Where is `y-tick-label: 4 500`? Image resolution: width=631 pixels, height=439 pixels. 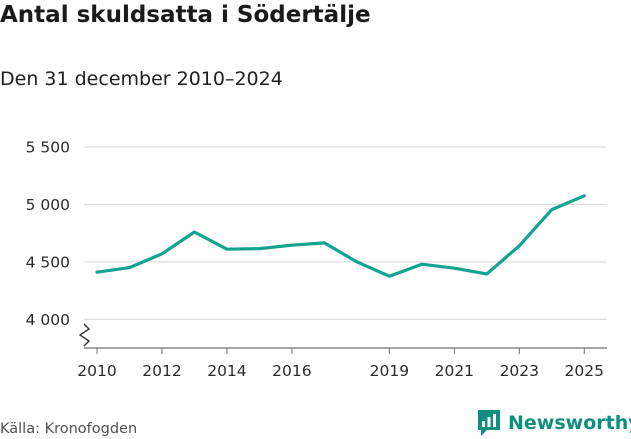 y-tick-label: 4 500 is located at coordinates (48, 262).